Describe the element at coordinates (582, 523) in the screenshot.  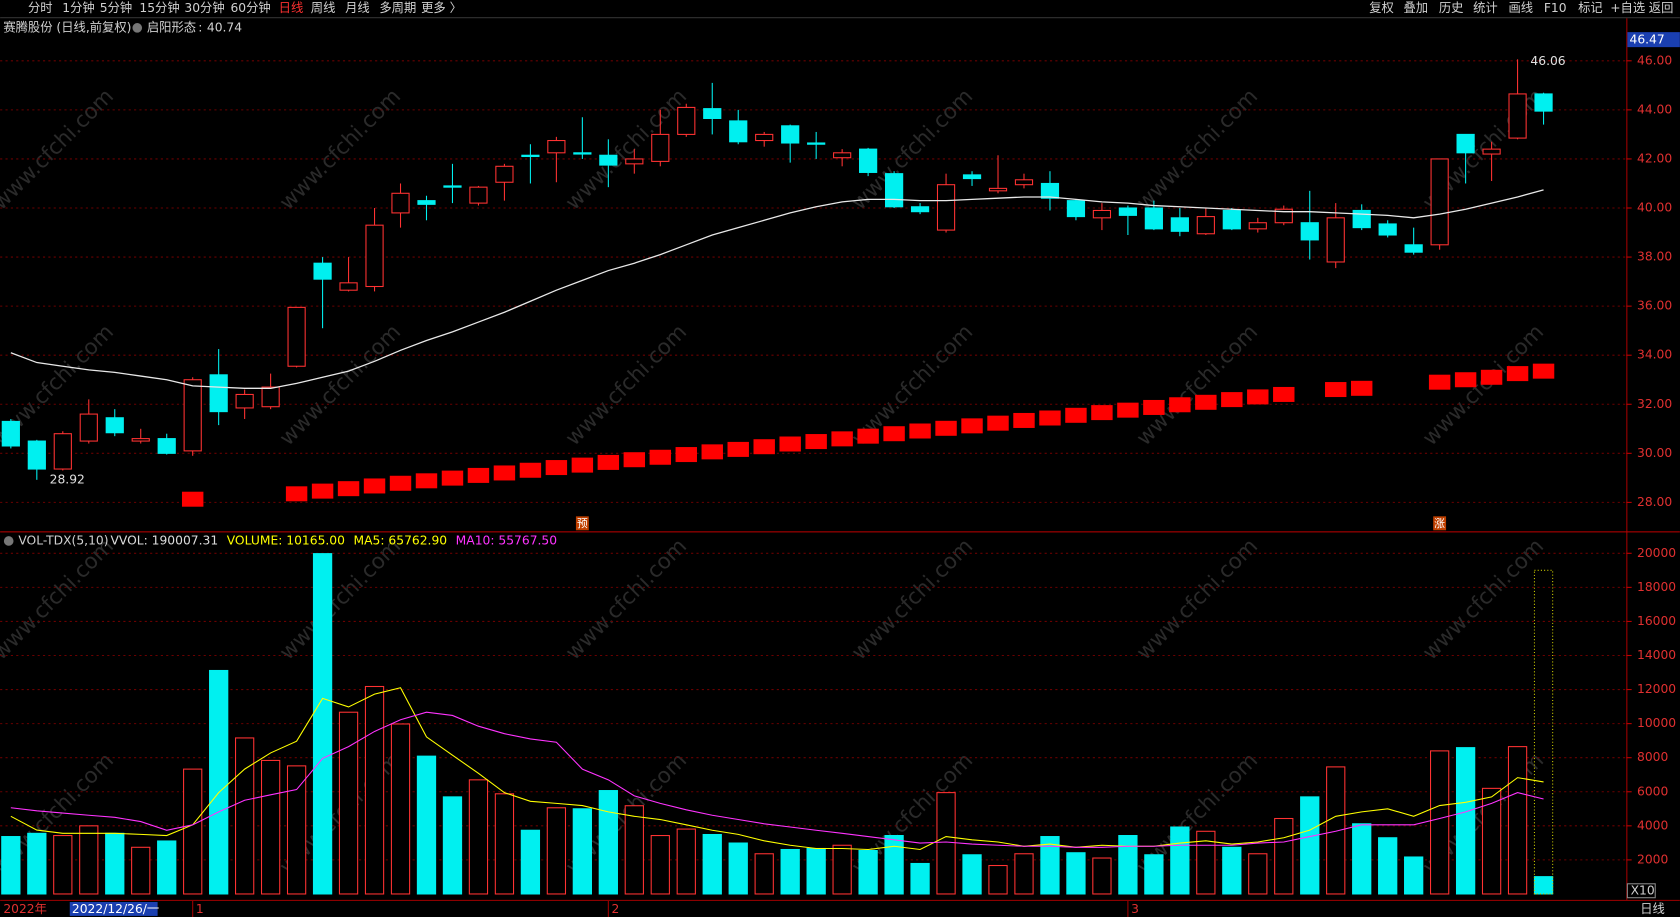
I see `flag: 预` at that location.